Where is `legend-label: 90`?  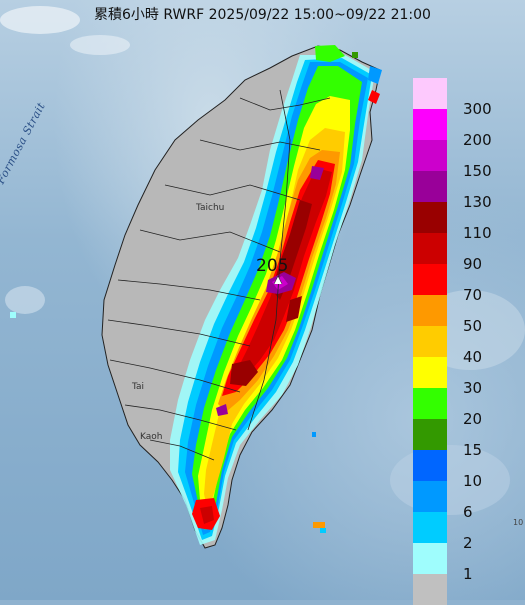
legend-label: 90 is located at coordinates (473, 264).